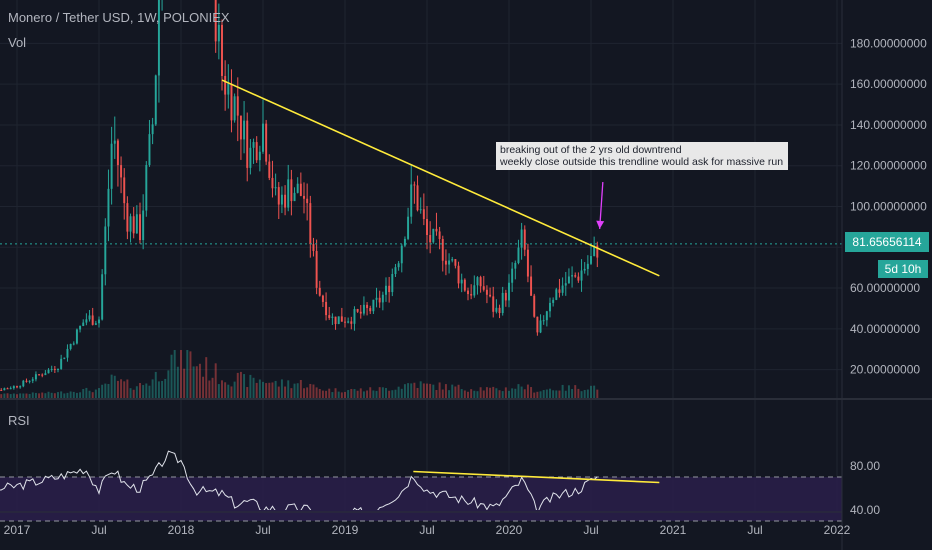  What do you see at coordinates (119, 17) in the screenshot?
I see `symbol-title: Monero / Tether USD, 1W, POLONIEX` at bounding box center [119, 17].